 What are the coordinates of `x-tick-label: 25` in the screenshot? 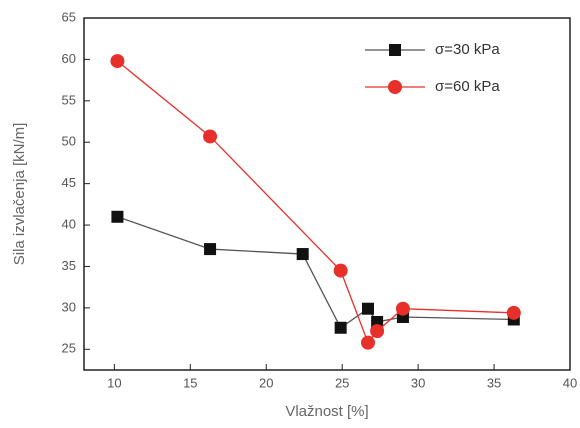 It's located at (342, 382).